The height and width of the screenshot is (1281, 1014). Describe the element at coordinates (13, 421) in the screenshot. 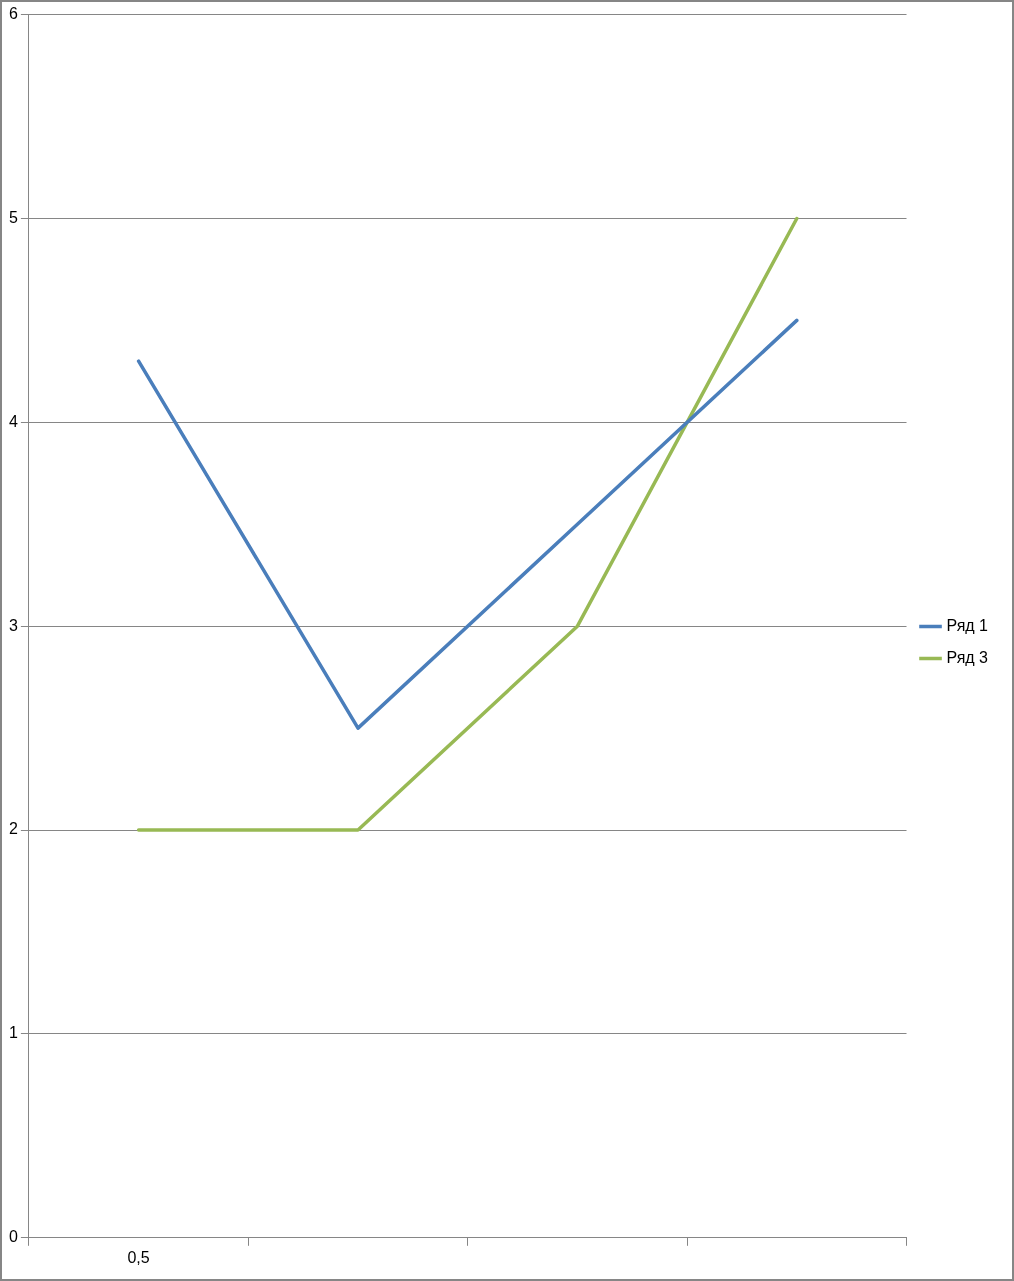

I see `y-tick-label: 4` at that location.